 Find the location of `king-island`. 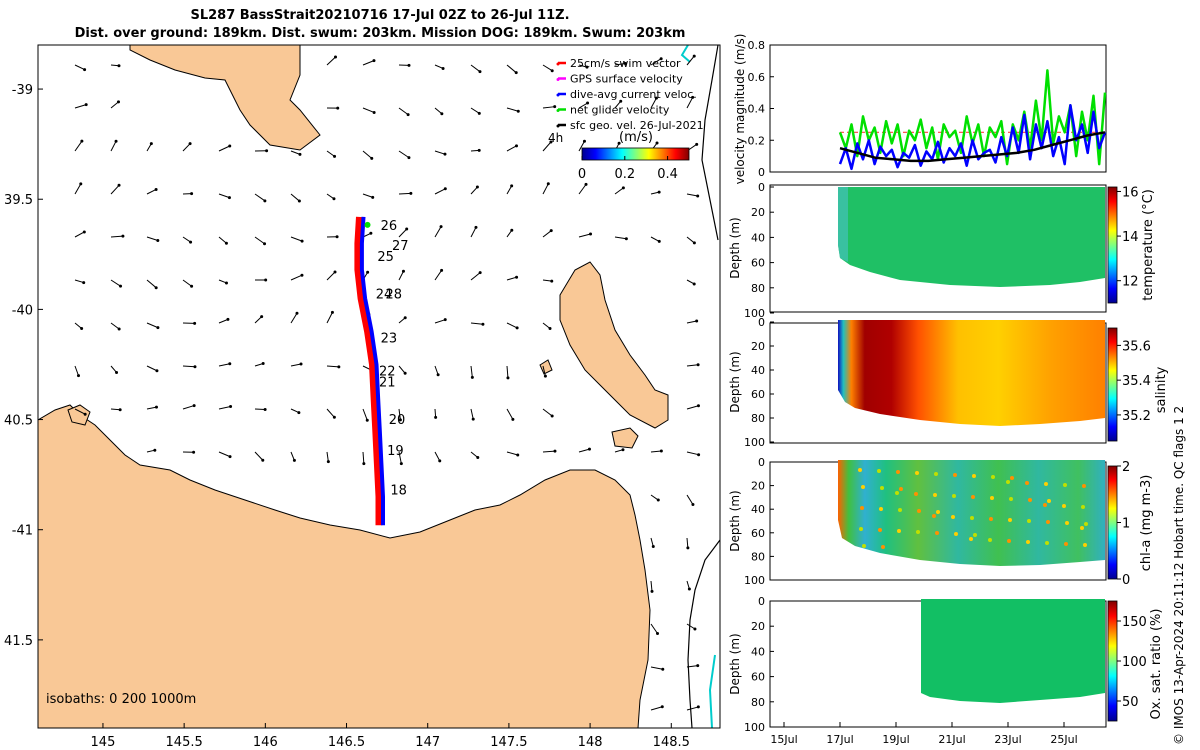

king-island is located at coordinates (79, 415).